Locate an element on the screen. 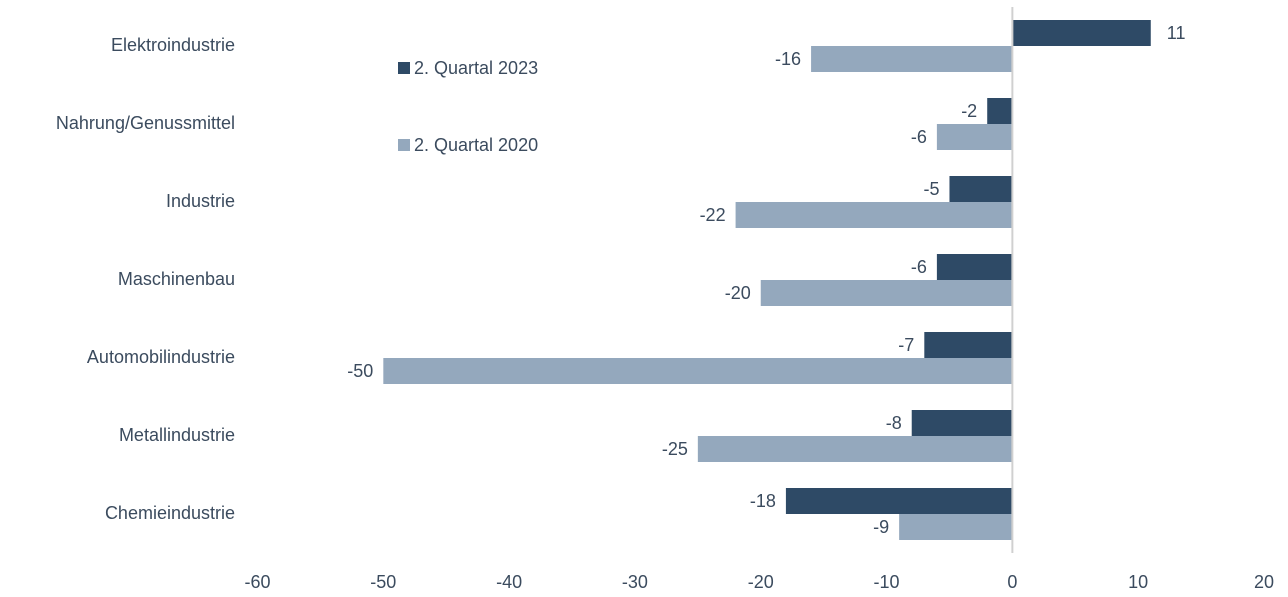 This screenshot has height=597, width=1288. x-tick-label: 10 is located at coordinates (1138, 582).